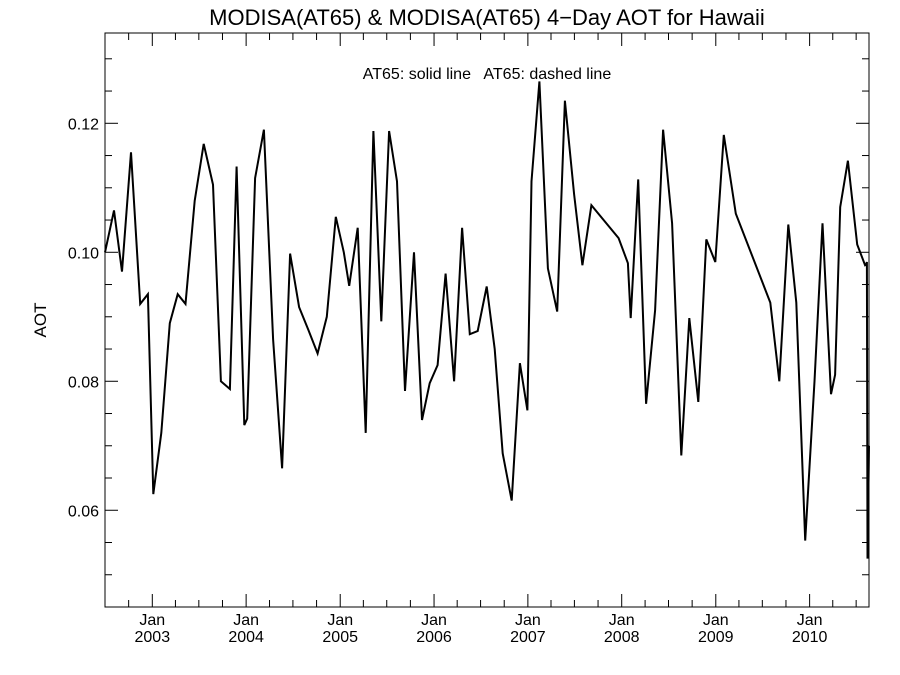 This screenshot has height=675, width=900. What do you see at coordinates (246, 637) in the screenshot?
I see `x-tick-year: 2004` at bounding box center [246, 637].